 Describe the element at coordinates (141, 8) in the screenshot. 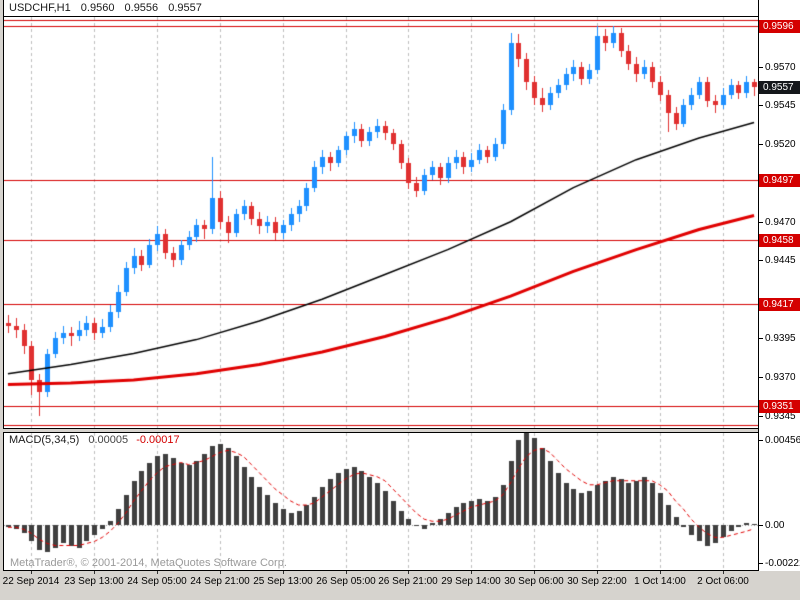

I see `quote-value-low: 0.9556` at that location.